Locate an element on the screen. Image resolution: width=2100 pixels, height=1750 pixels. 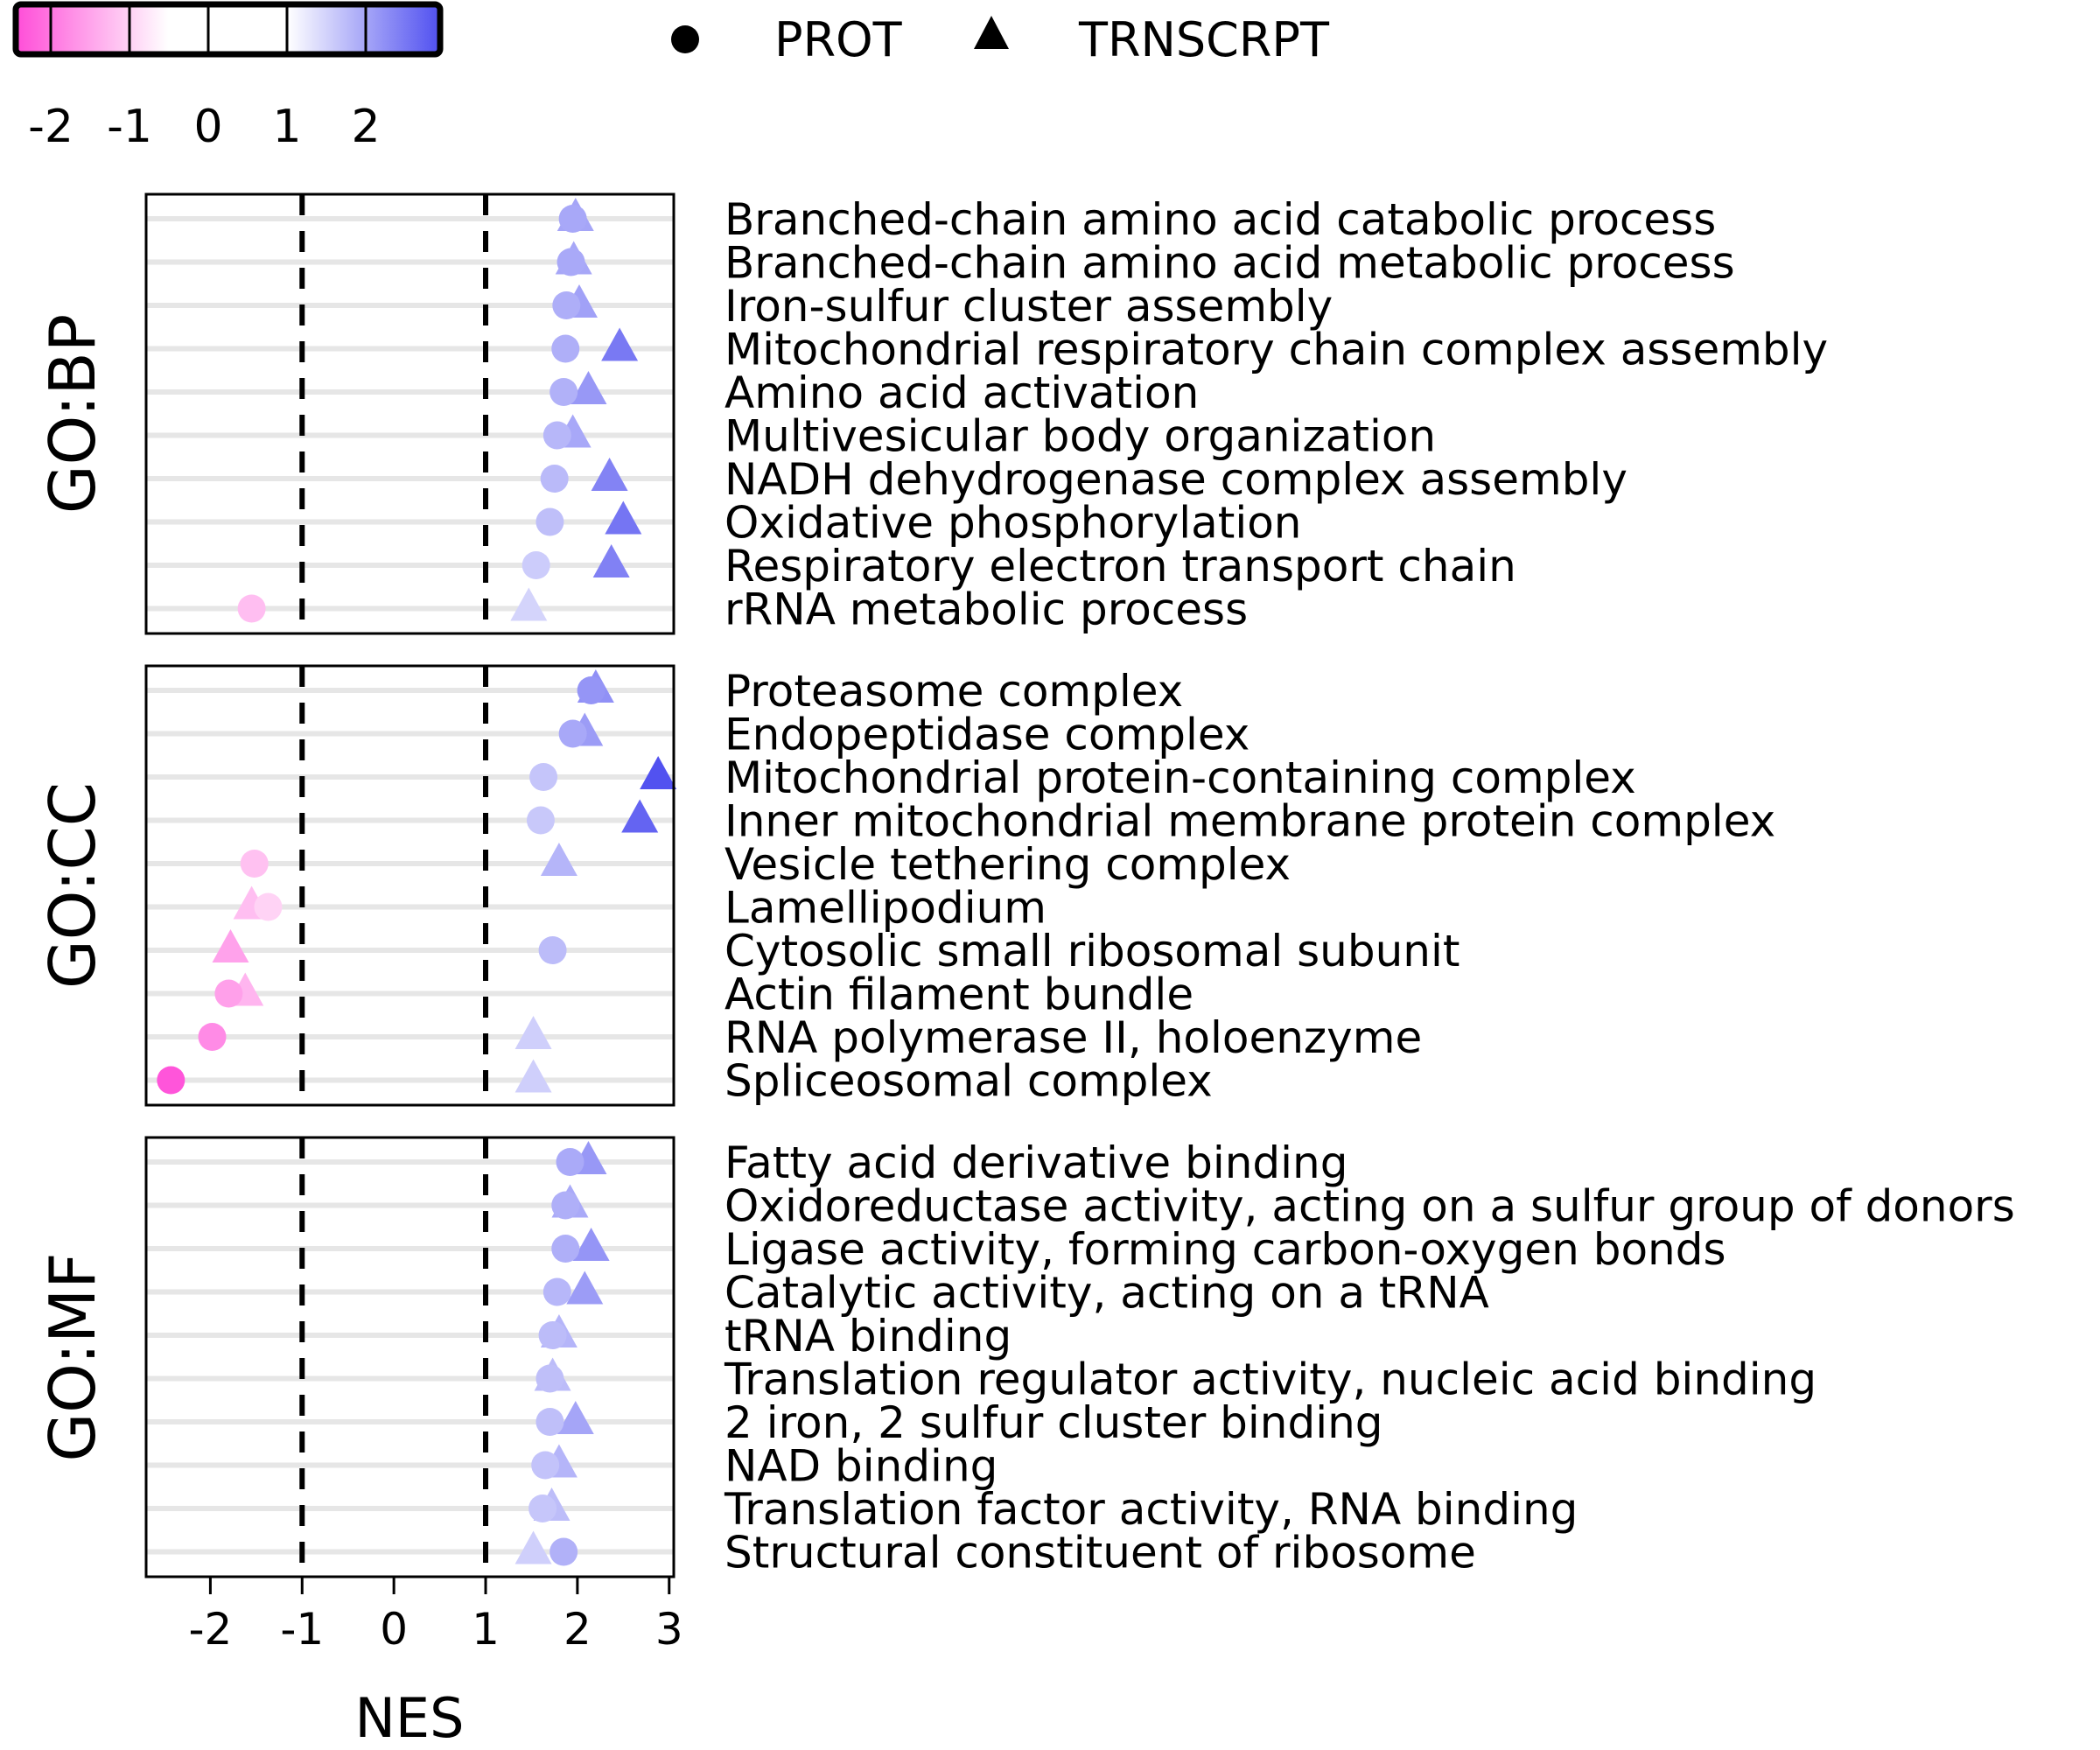
term-label: Proteasome complex is located at coordinates (953, 691).